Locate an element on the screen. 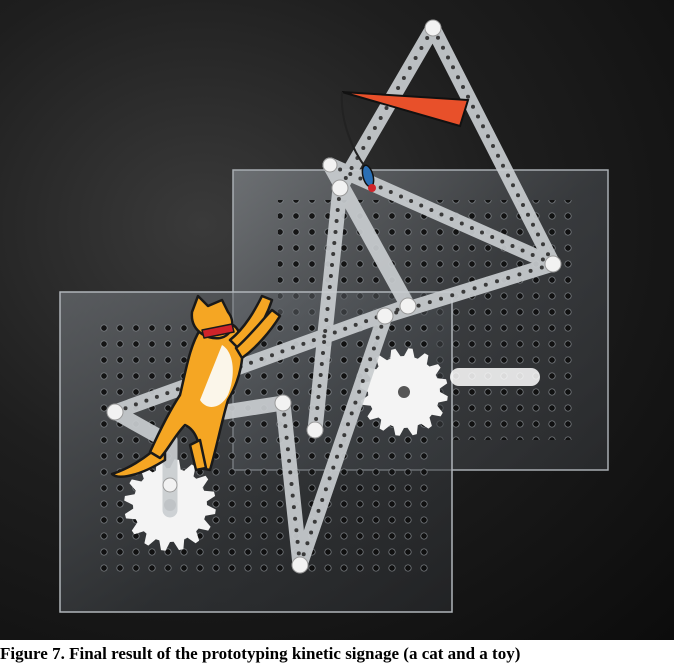 This screenshot has width=674, height=666. right-gear is located at coordinates (404, 392).